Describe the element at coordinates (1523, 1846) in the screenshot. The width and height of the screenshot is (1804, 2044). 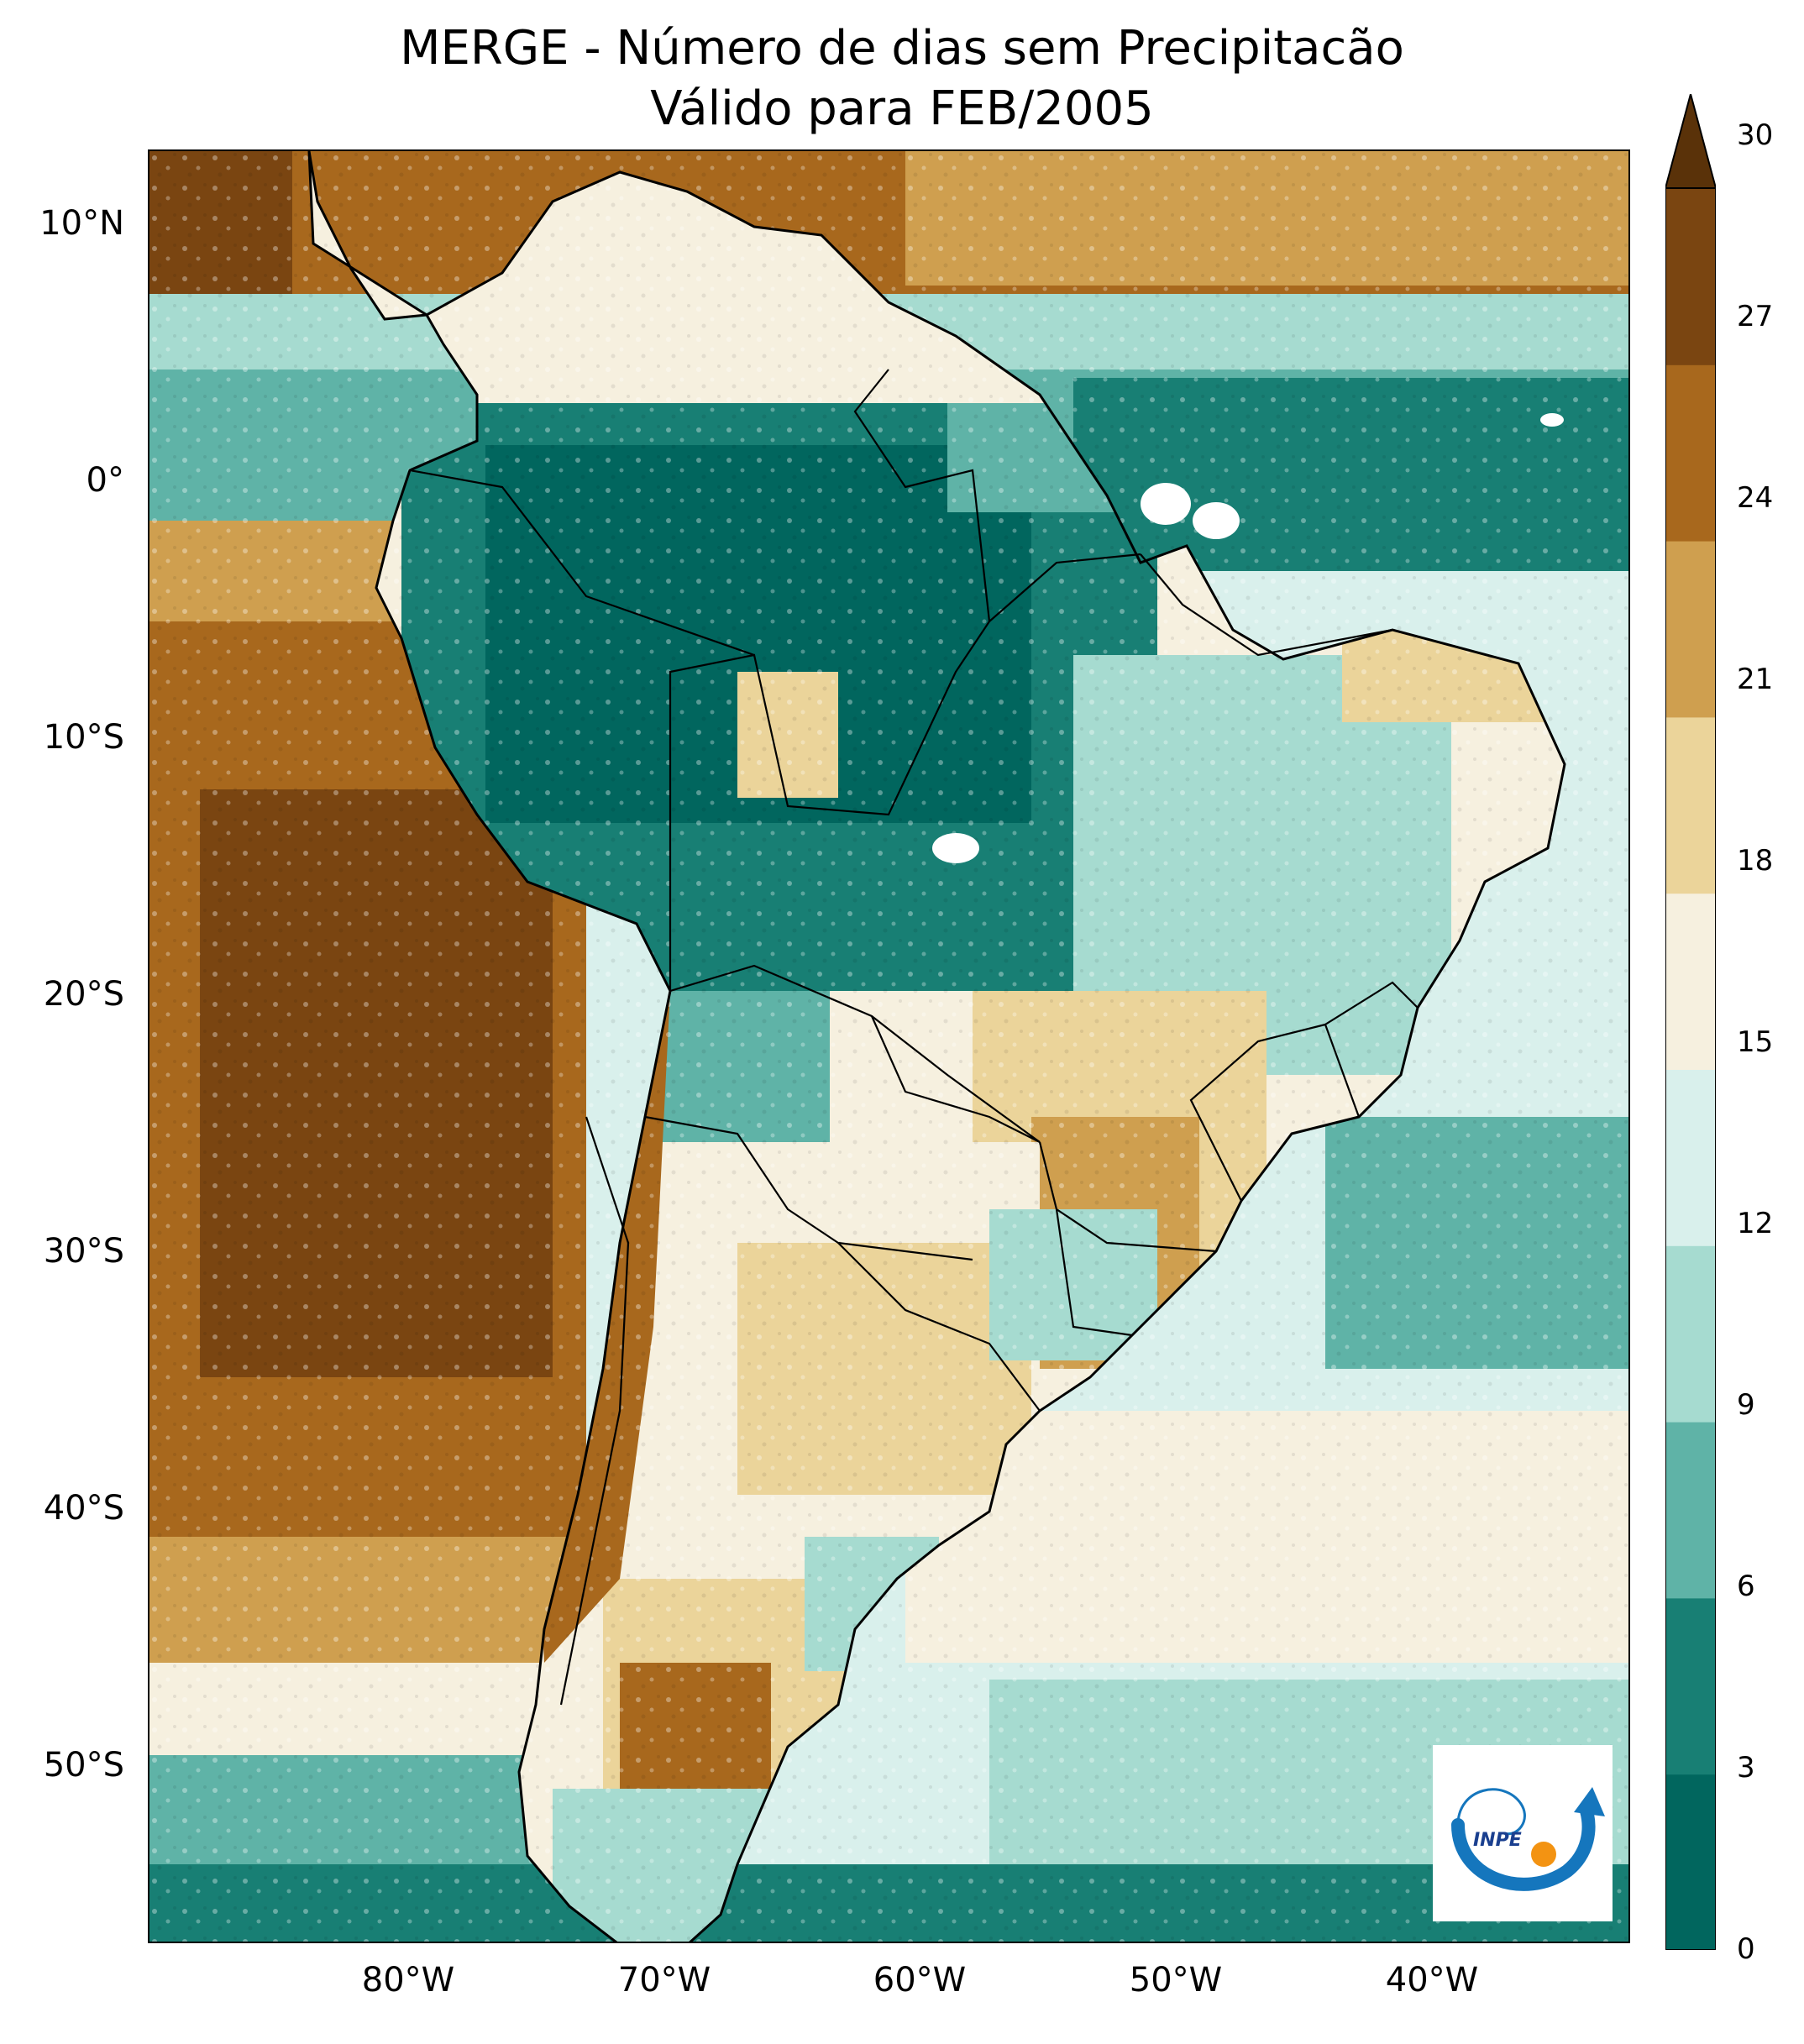
I see `inpe-logo-arc` at that location.